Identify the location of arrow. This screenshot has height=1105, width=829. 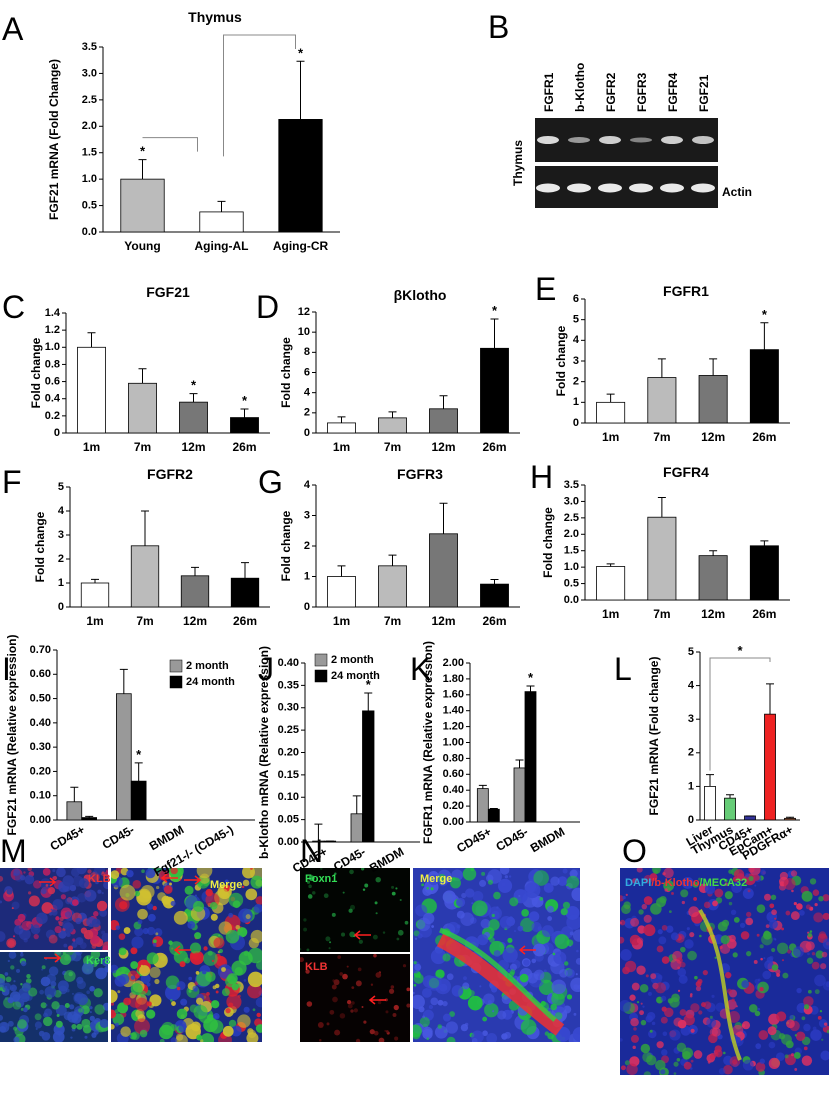
(53, 958).